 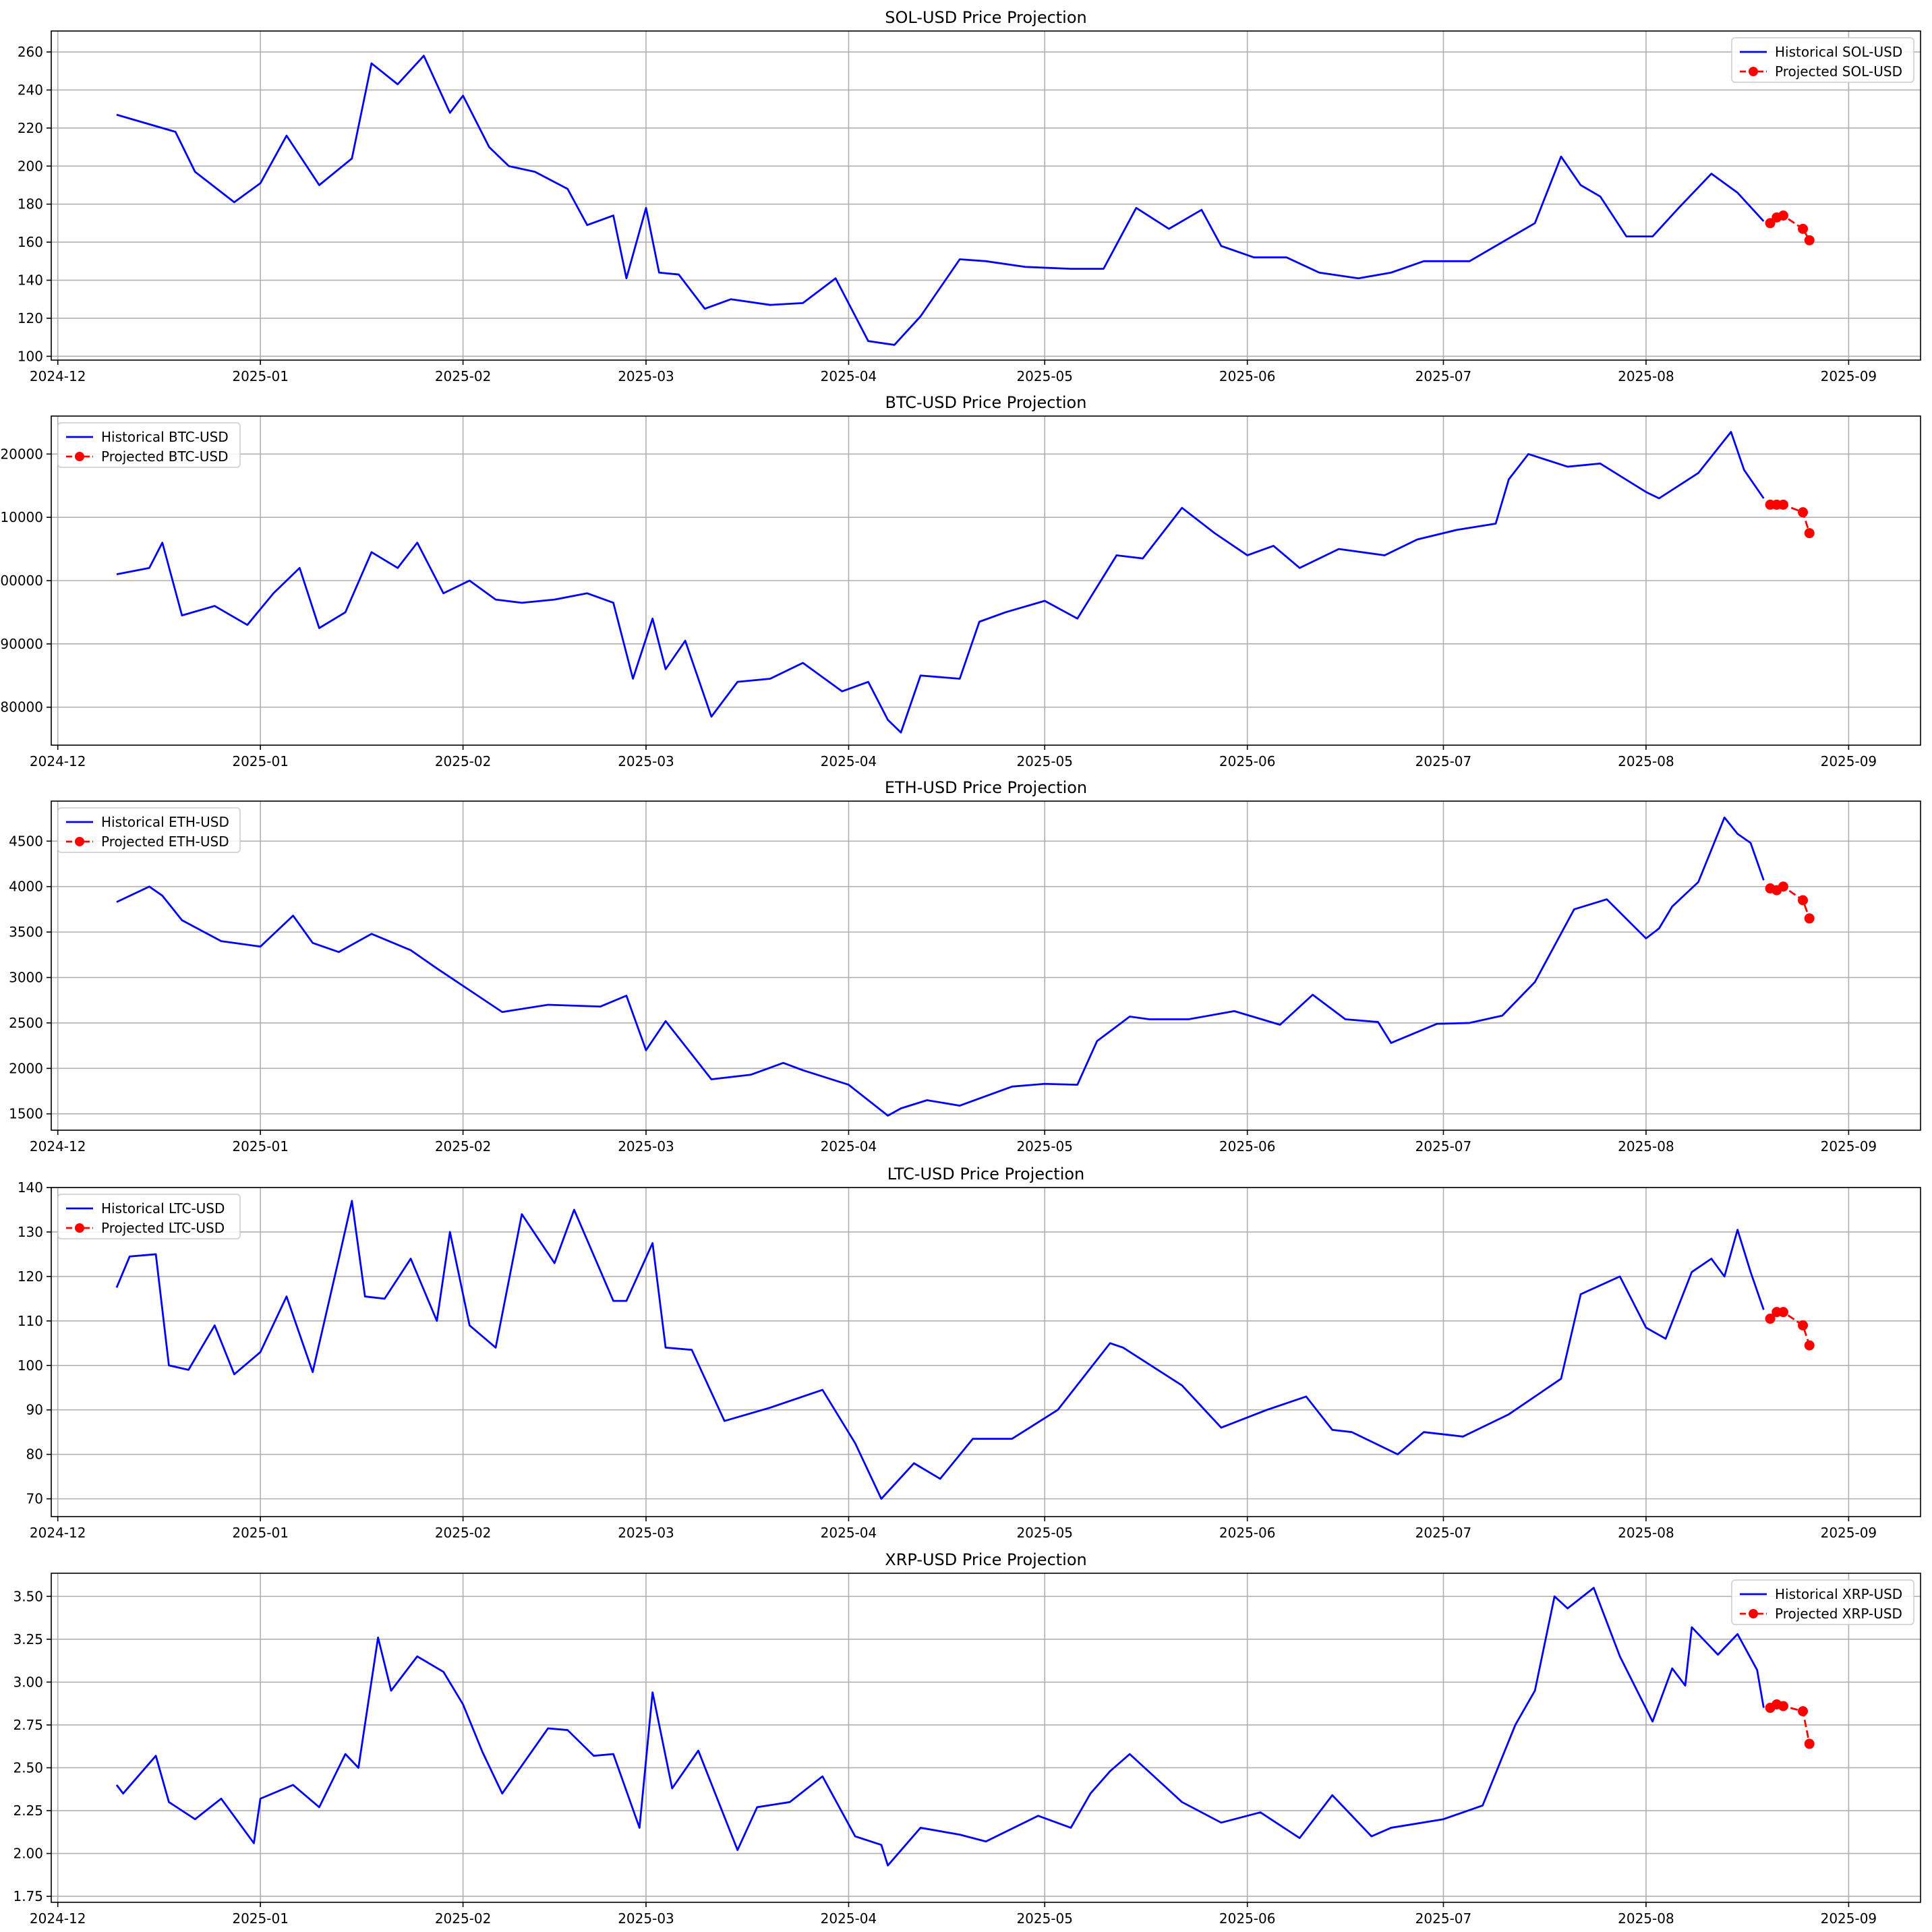 What do you see at coordinates (28, 1682) in the screenshot?
I see `y-tick-label: 3.00` at bounding box center [28, 1682].